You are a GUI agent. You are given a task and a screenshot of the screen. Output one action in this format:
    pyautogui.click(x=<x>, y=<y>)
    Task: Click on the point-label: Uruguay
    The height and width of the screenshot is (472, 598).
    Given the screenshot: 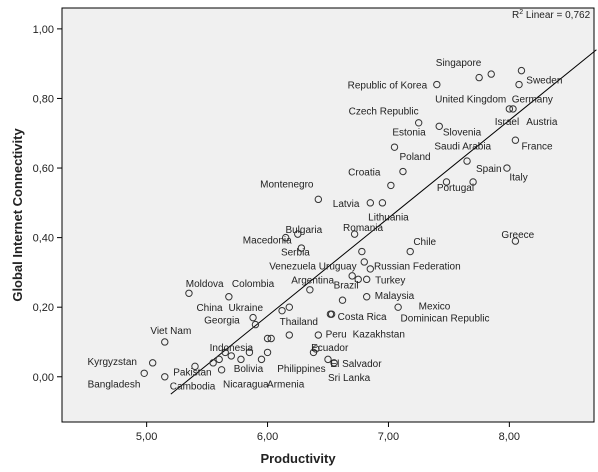 What is the action you would take?
    pyautogui.click(x=338, y=266)
    